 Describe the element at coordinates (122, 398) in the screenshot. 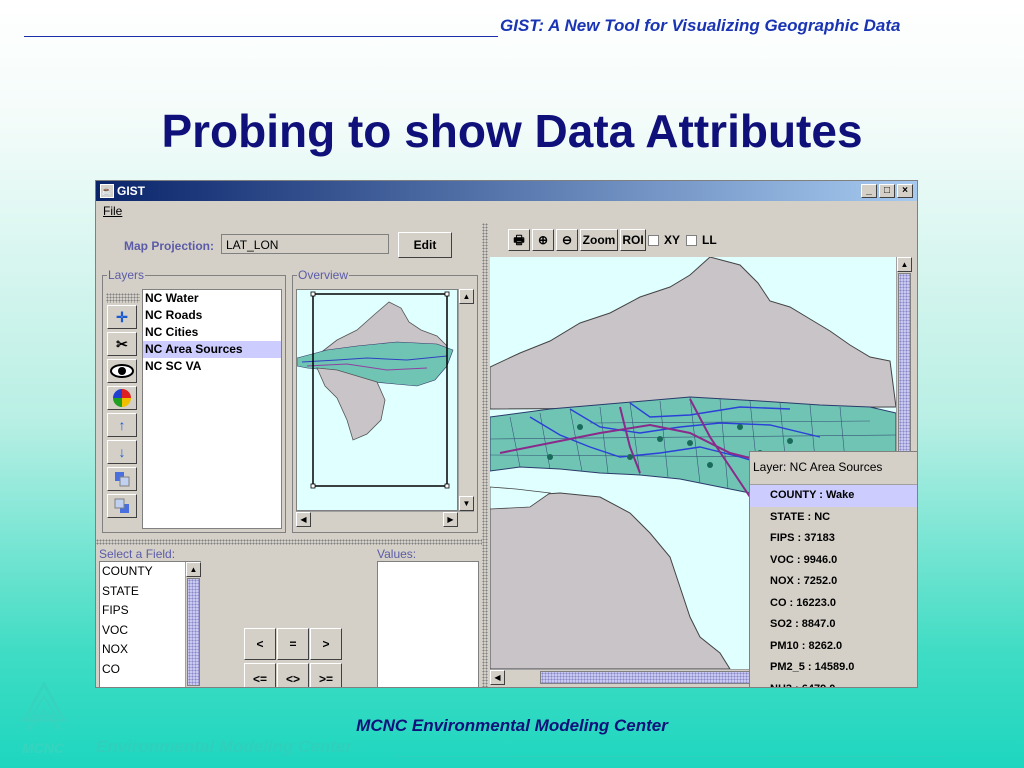

I see `color-wheel-icon` at that location.